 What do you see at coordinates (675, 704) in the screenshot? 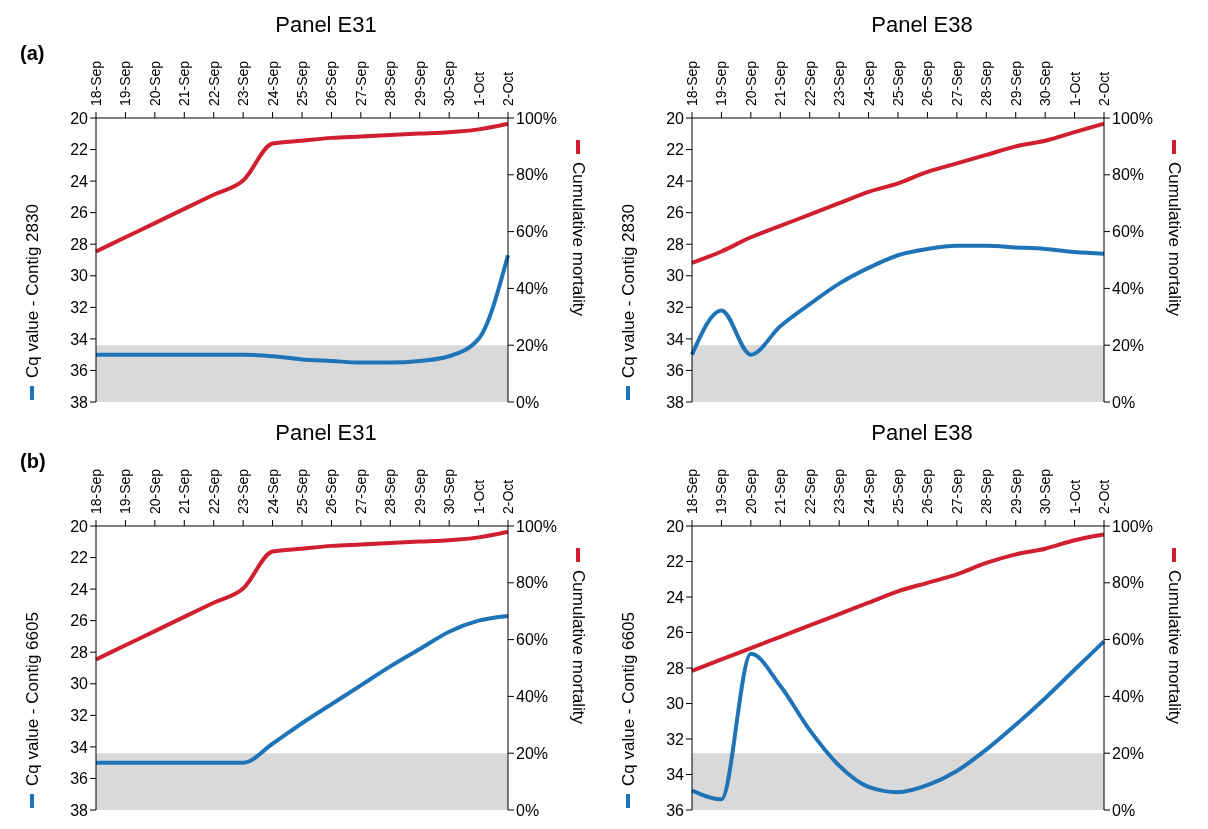
I see `y-tick-label: 30` at bounding box center [675, 704].